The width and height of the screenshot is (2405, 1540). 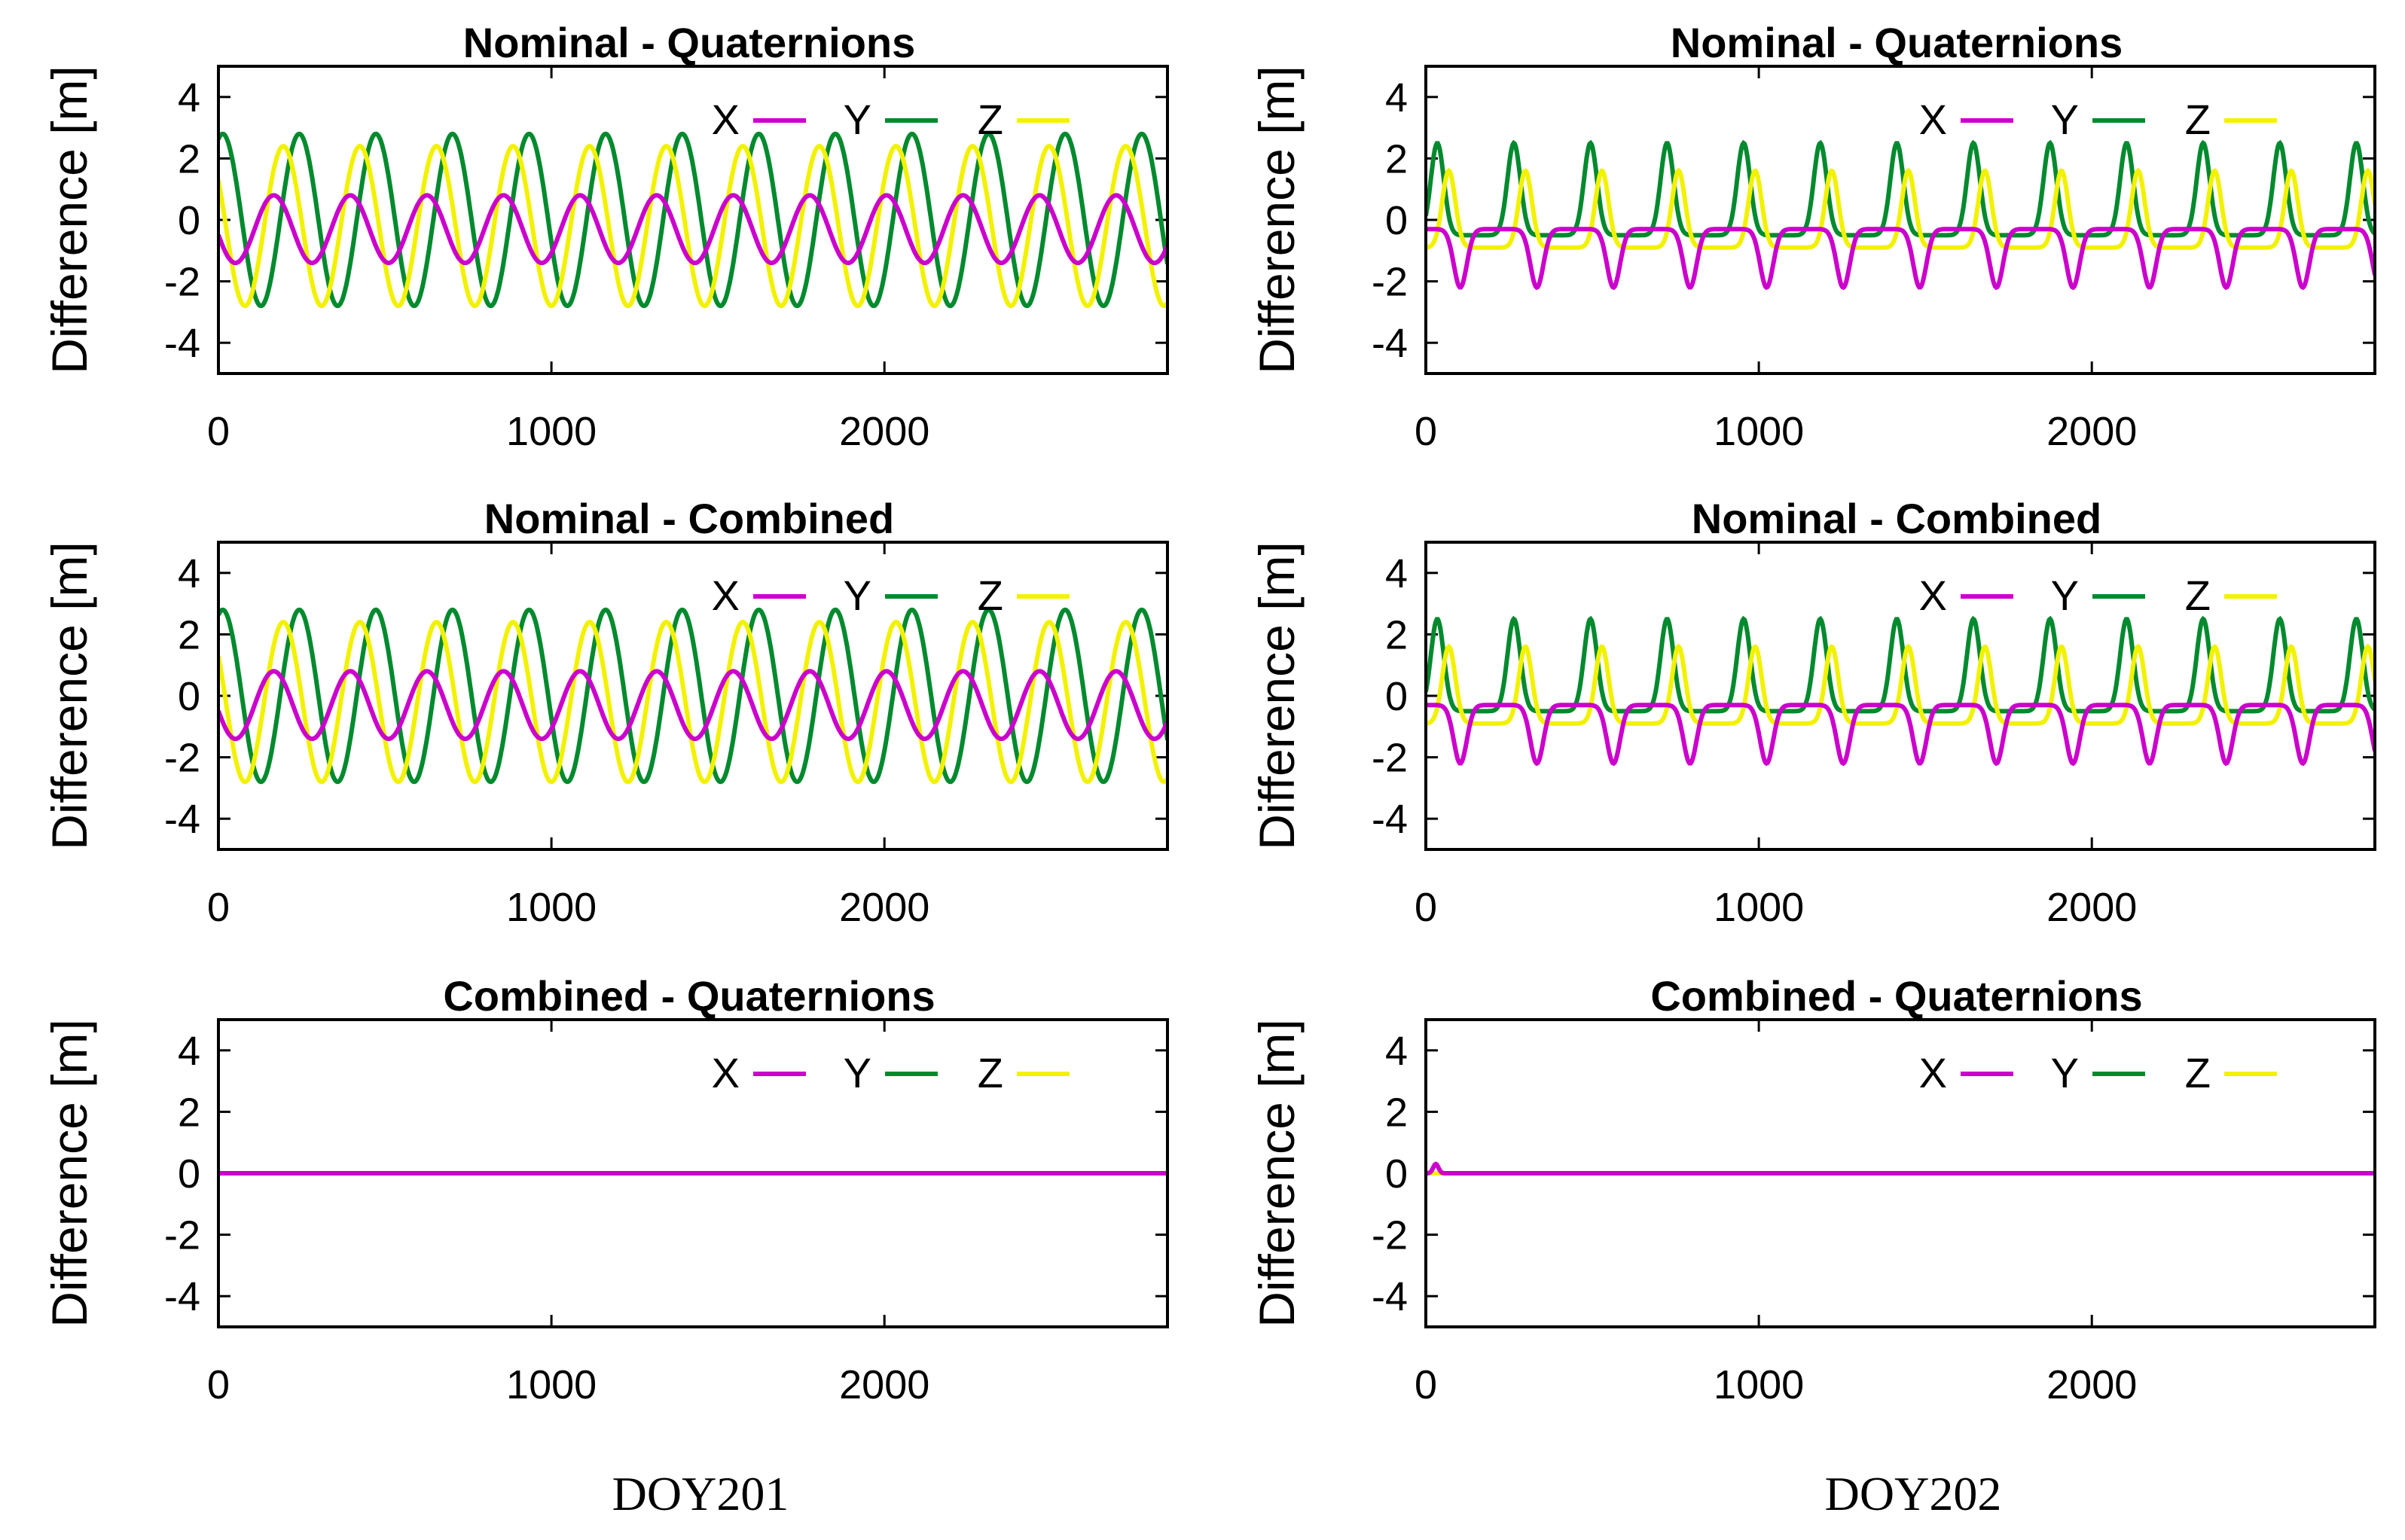 I want to click on panel-3-ytick-label: -4, so click(x=182, y=819).